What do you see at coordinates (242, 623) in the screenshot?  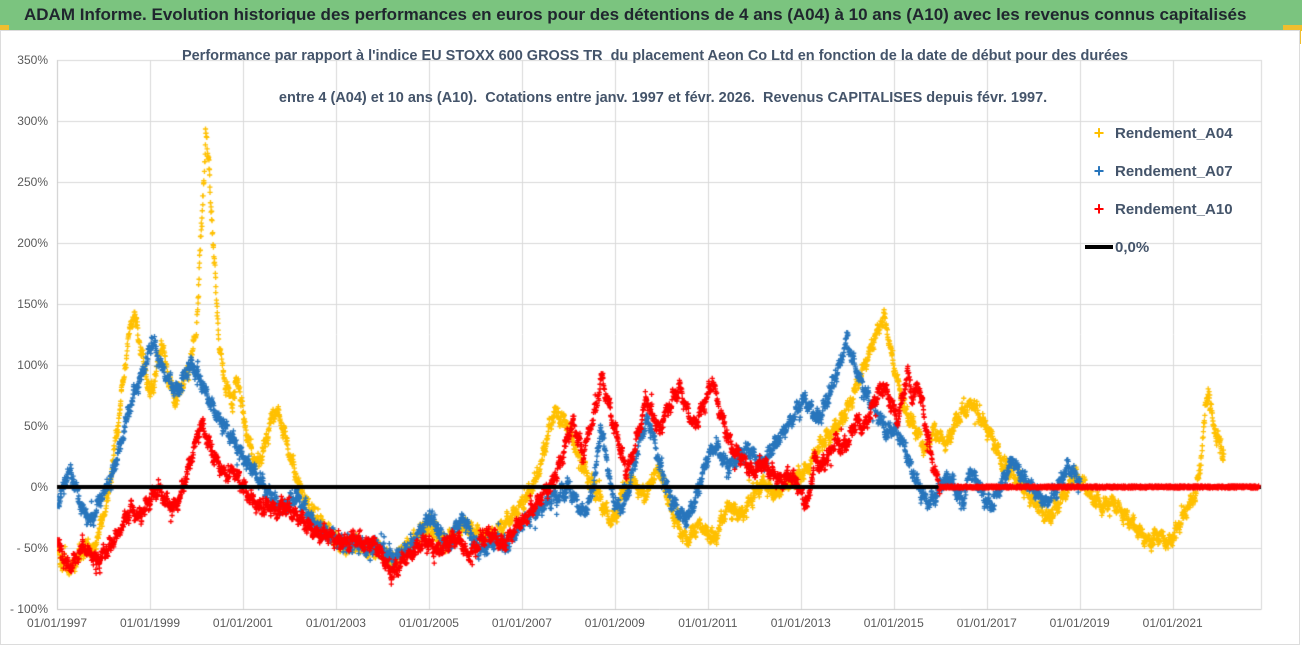 I see `x-axis-tick-label: 01/01/2001` at bounding box center [242, 623].